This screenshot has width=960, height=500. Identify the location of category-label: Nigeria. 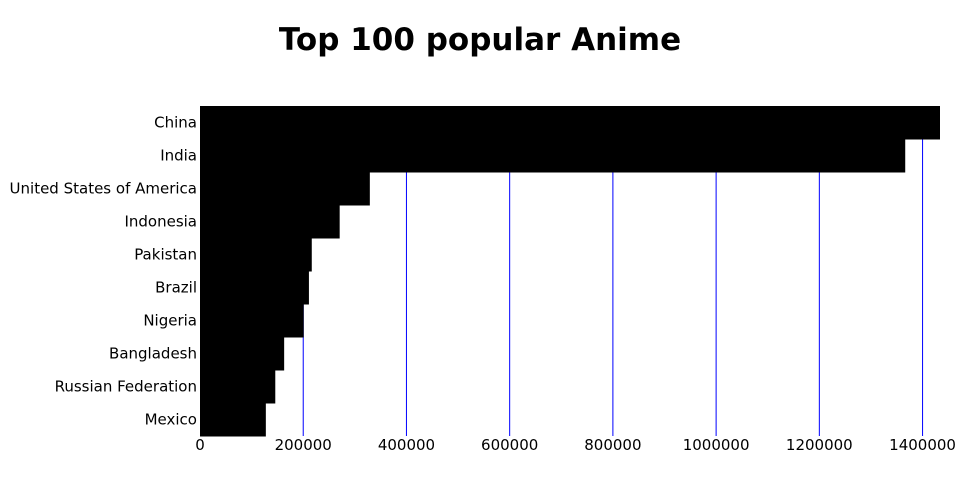
(170, 321).